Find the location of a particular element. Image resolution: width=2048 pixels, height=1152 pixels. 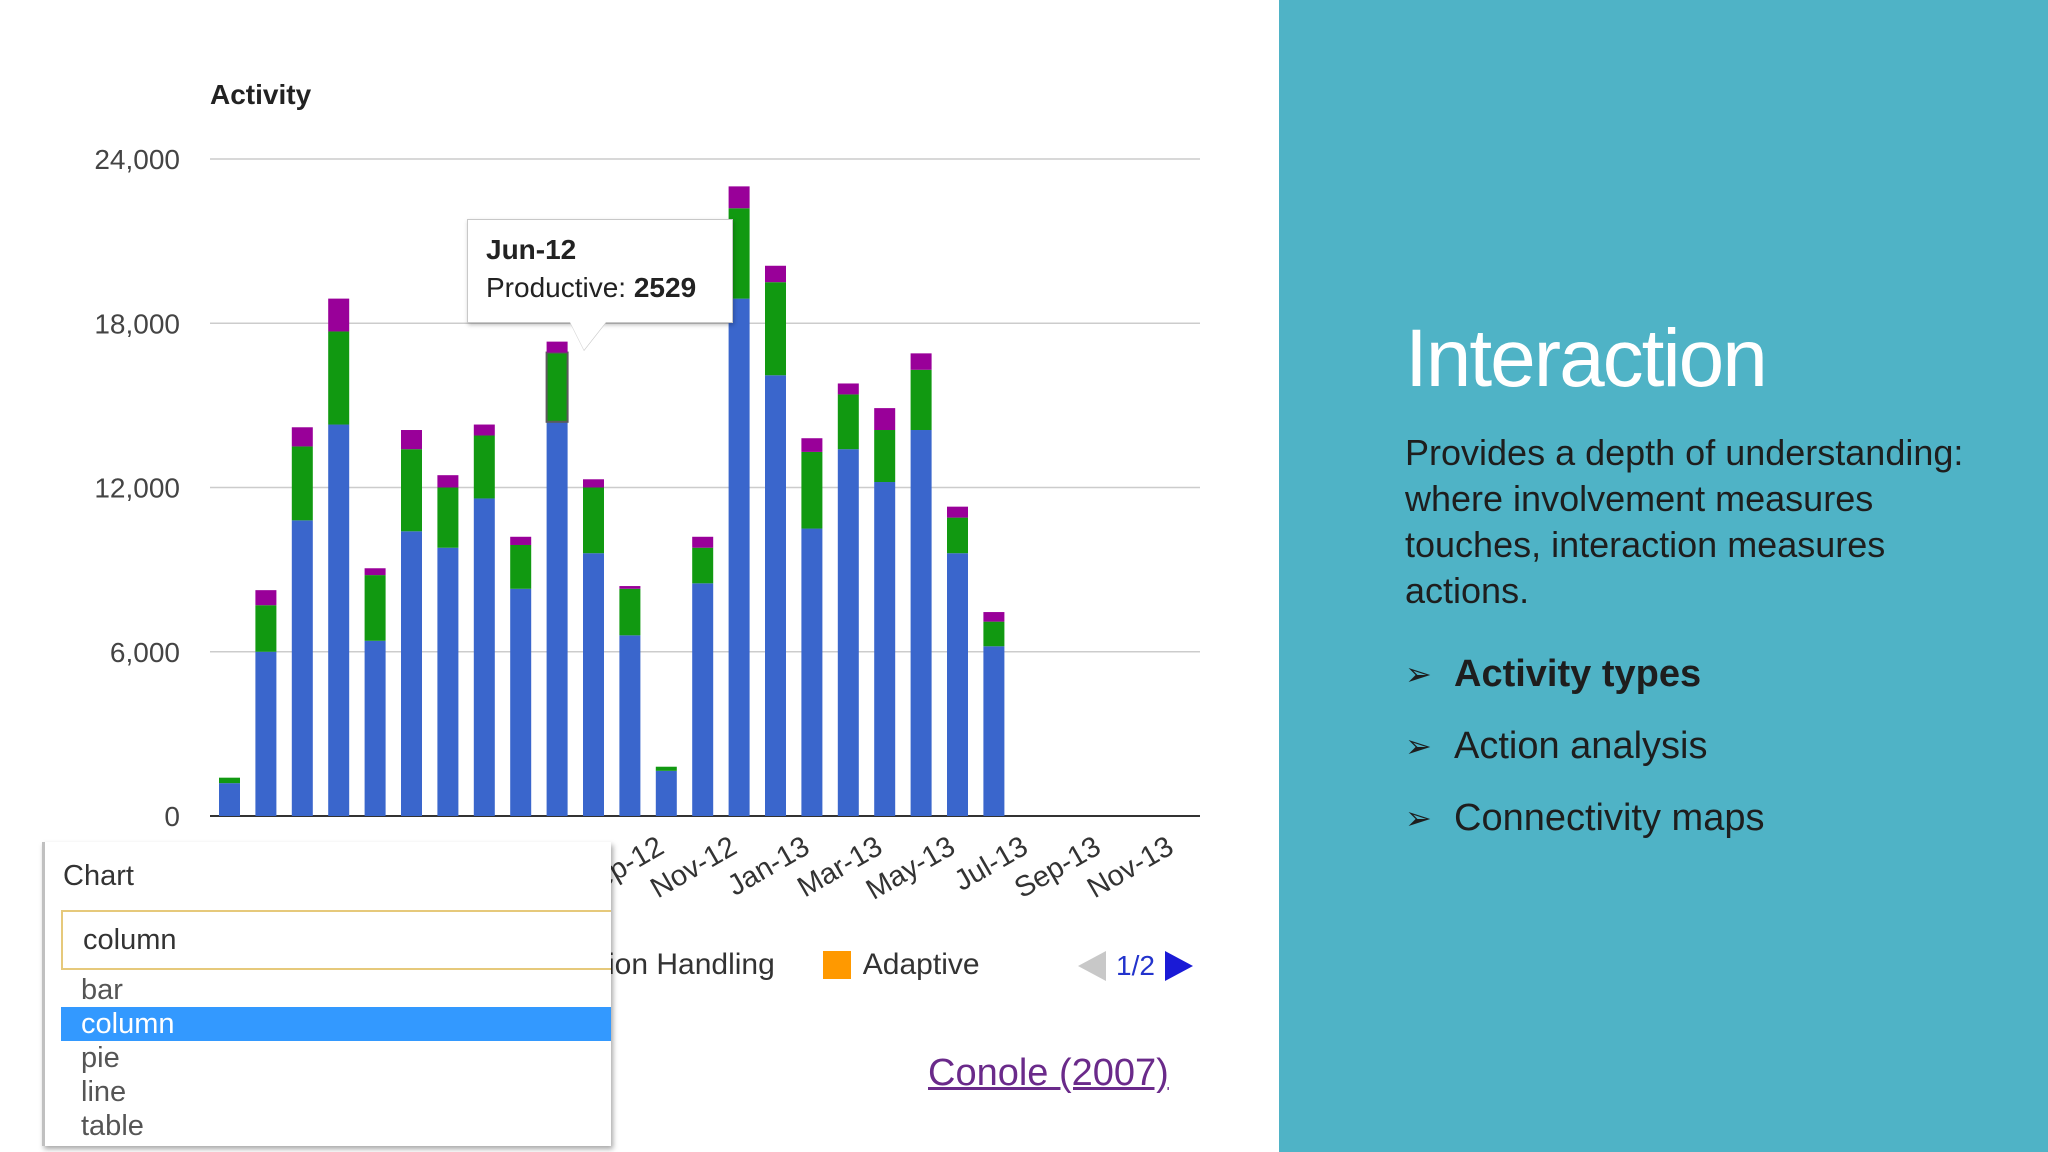

legend-item-partial: ion Handling is located at coordinates (691, 964).